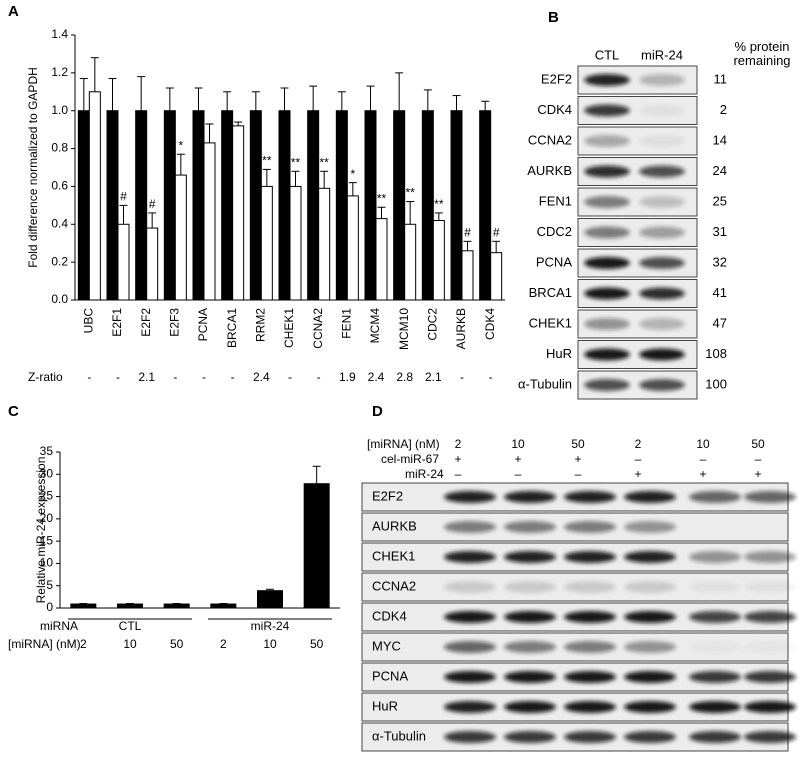  Describe the element at coordinates (47, 496) in the screenshot. I see `y-tick-label: 25` at that location.